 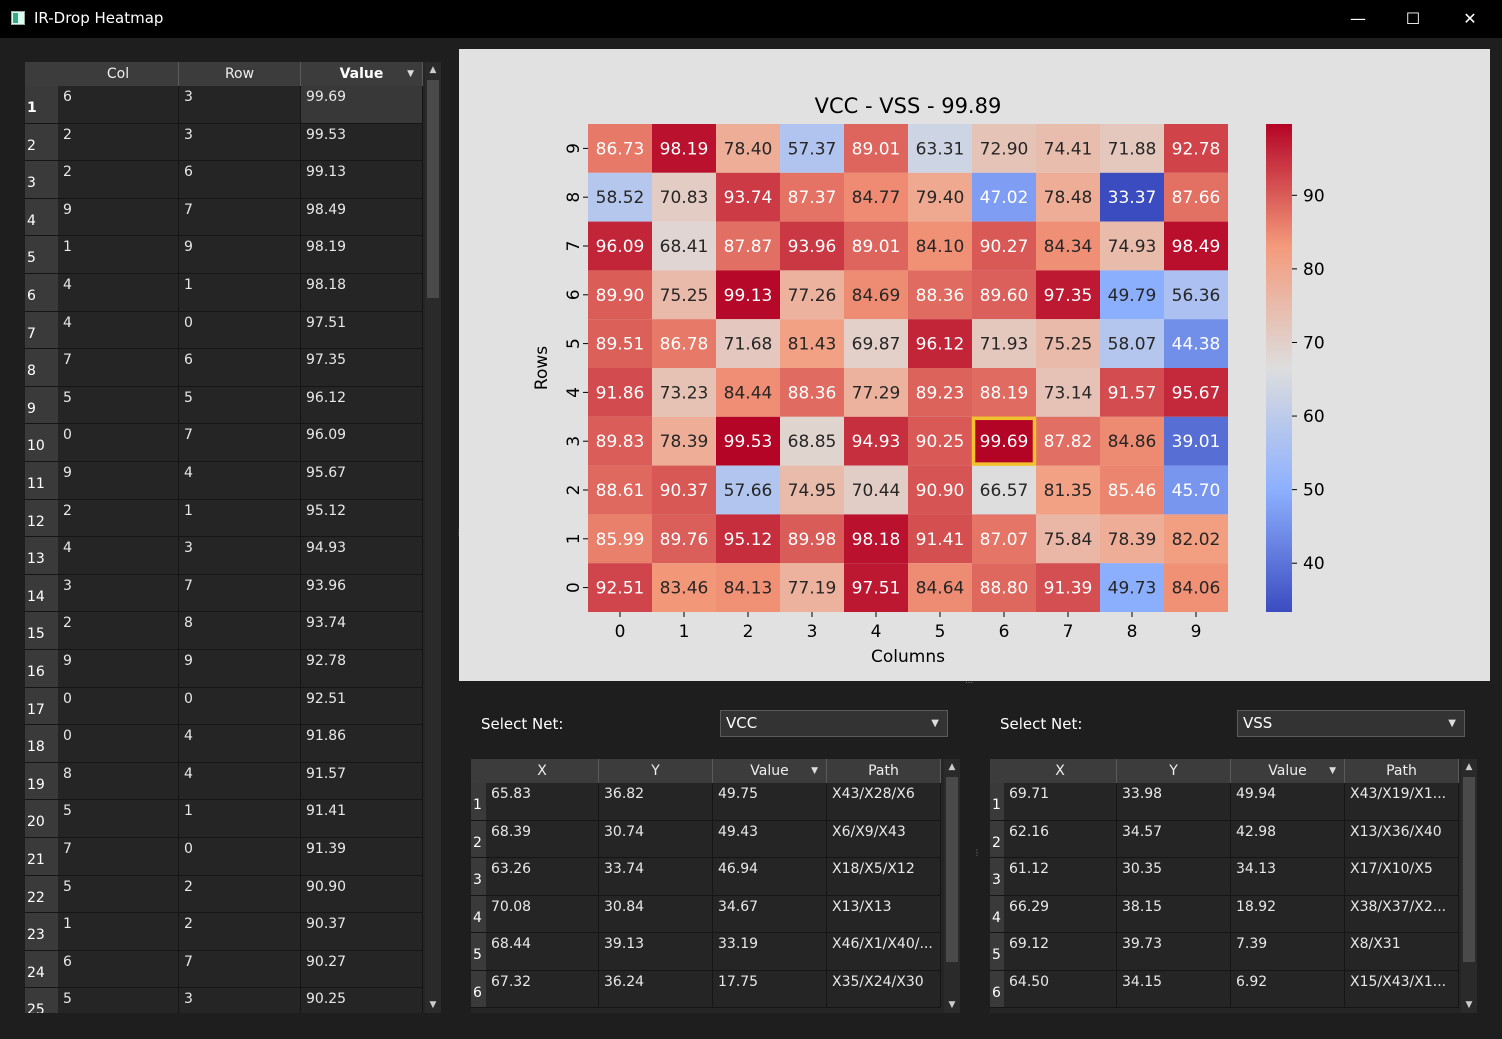 I want to click on table-cell: X13/X36/X40, so click(x=1402, y=839).